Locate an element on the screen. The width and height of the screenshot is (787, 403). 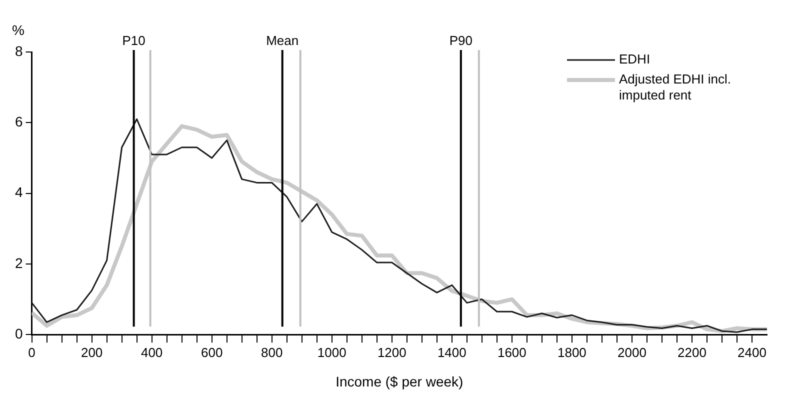
x-tick-label: 800 is located at coordinates (272, 352).